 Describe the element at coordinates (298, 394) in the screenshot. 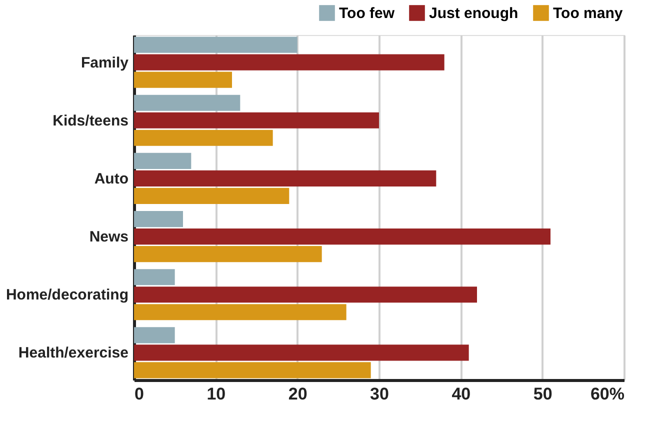

I see `x-tick-label: 20` at that location.